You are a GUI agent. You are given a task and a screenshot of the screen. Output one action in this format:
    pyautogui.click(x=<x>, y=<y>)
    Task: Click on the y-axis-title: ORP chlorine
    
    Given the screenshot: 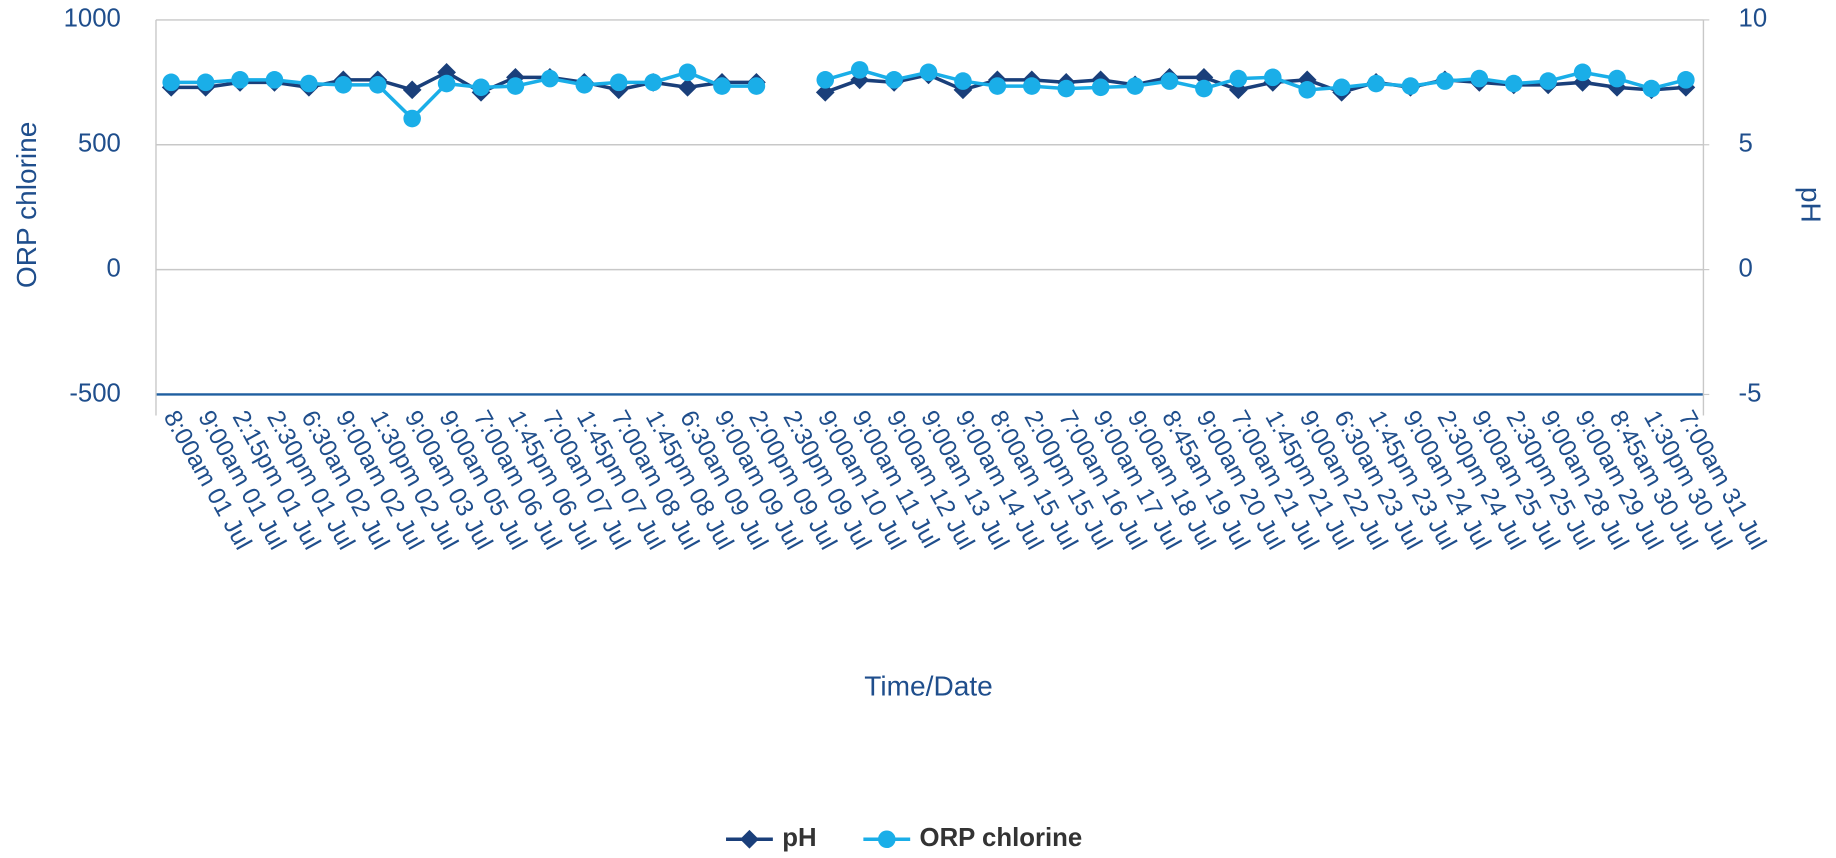 What is the action you would take?
    pyautogui.click(x=26, y=205)
    